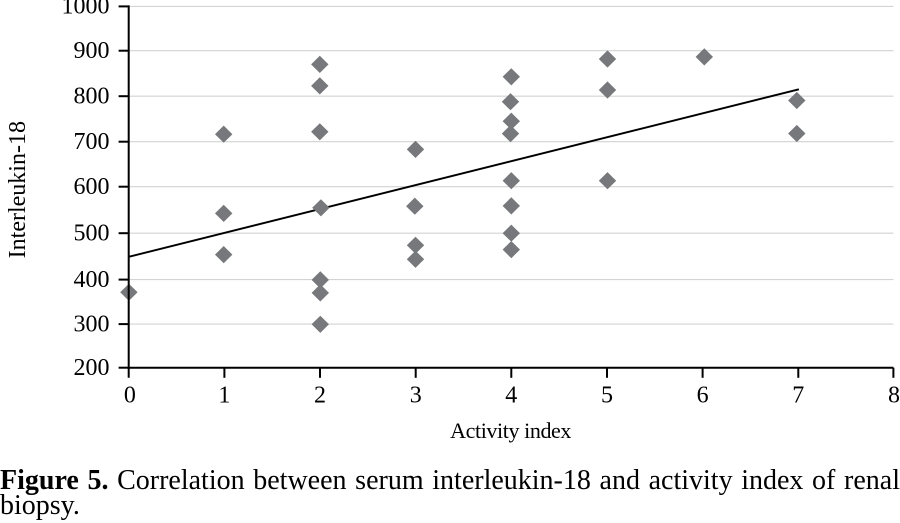 This screenshot has width=900, height=523. Describe the element at coordinates (894, 396) in the screenshot. I see `svg-text: 8` at that location.